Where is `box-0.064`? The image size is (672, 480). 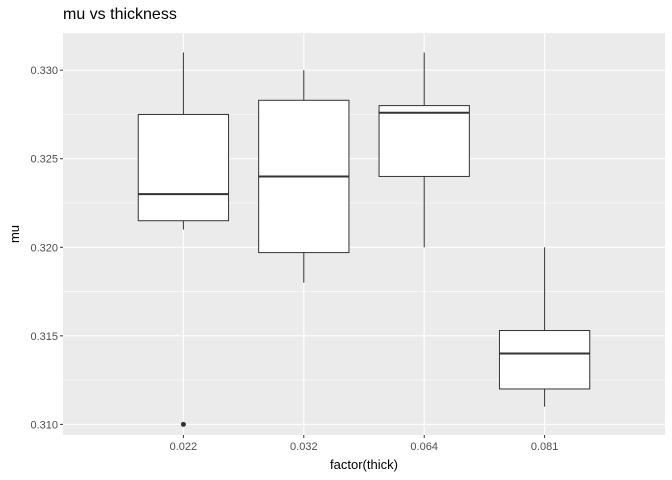 box-0.064 is located at coordinates (424, 150).